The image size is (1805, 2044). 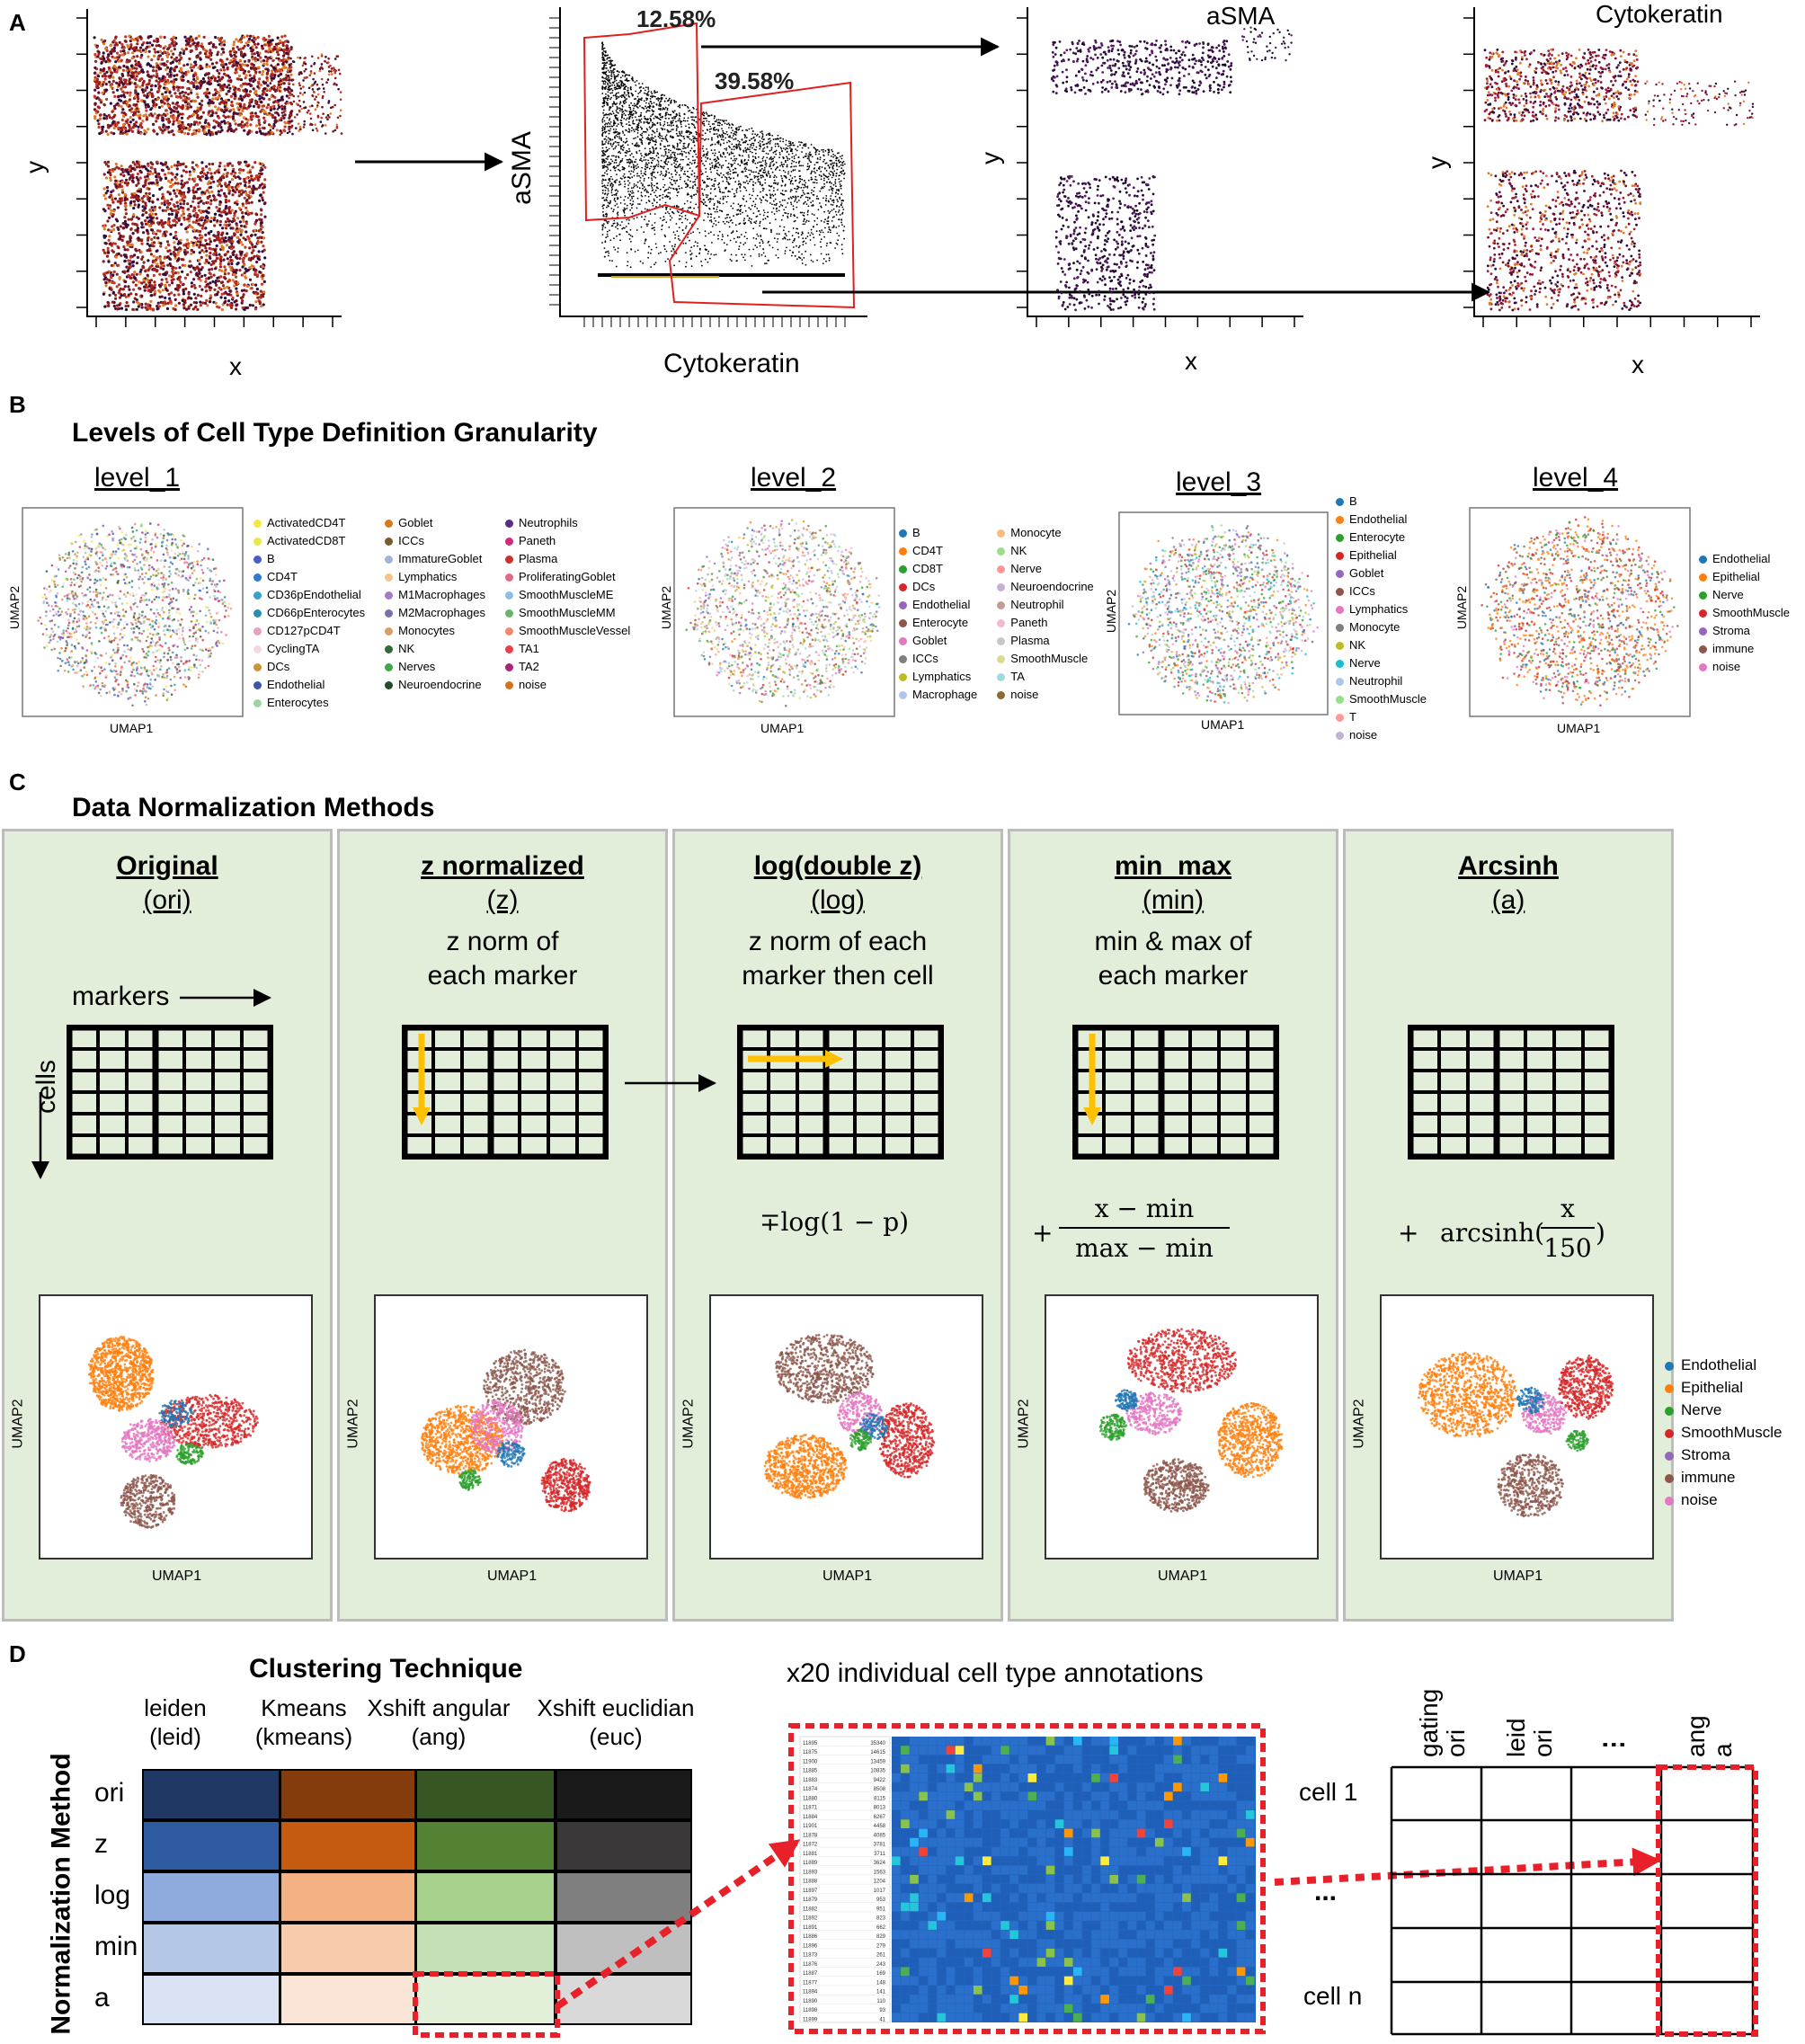 I want to click on legend-label: CD127pCD4T, so click(x=304, y=630).